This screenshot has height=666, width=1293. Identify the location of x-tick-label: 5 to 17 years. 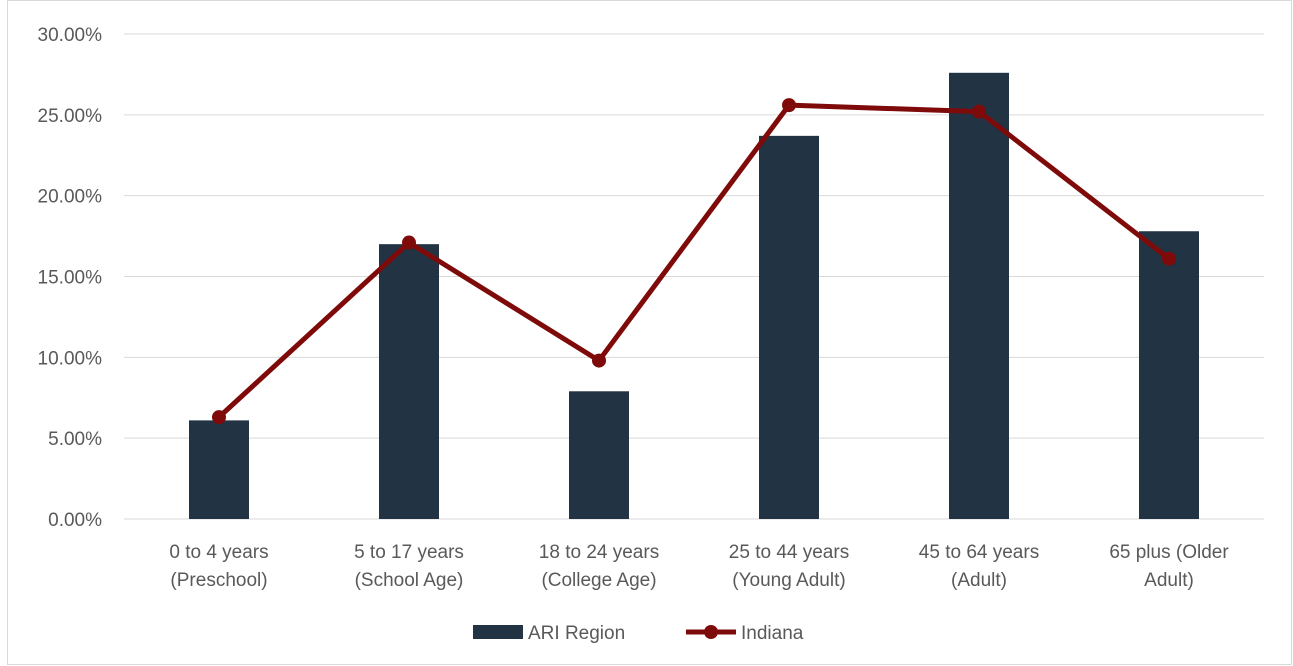
(409, 552).